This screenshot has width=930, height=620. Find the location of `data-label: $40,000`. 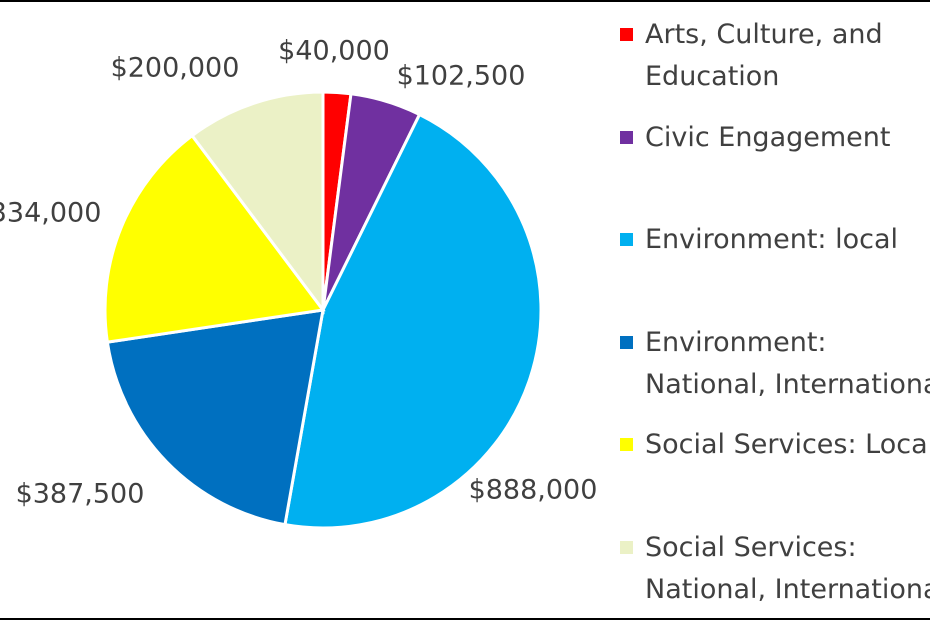

data-label: $40,000 is located at coordinates (334, 51).